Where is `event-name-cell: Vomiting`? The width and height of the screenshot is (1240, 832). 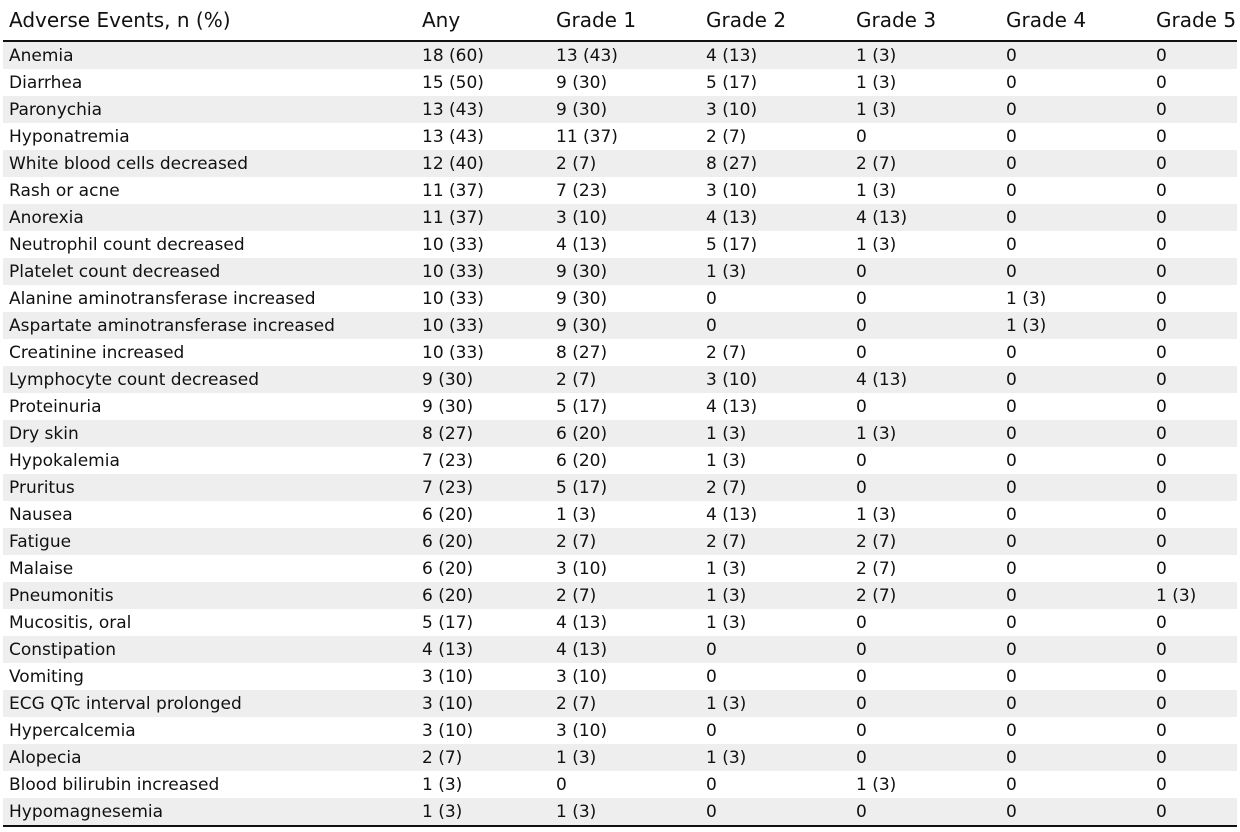 event-name-cell: Vomiting is located at coordinates (209, 676).